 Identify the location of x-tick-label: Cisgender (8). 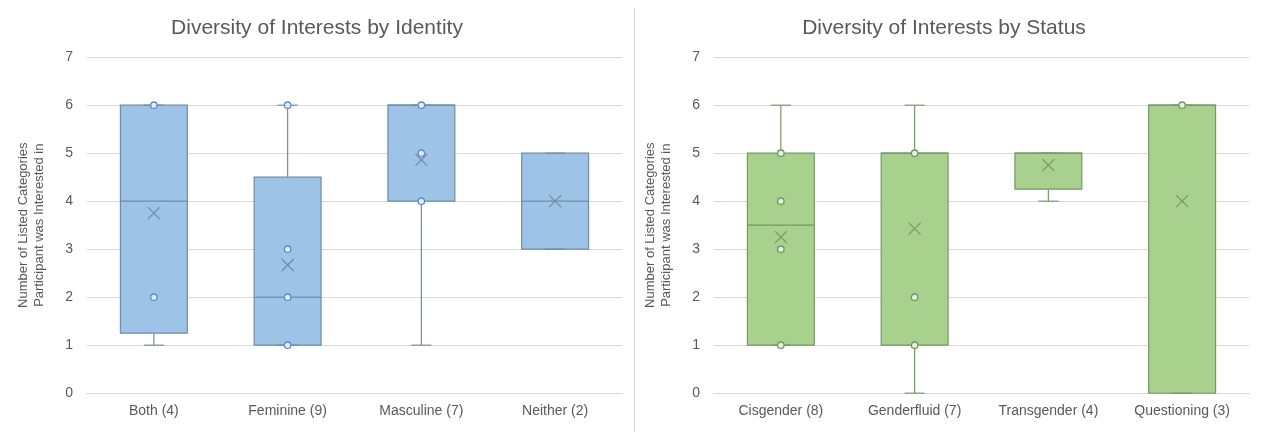
(781, 410).